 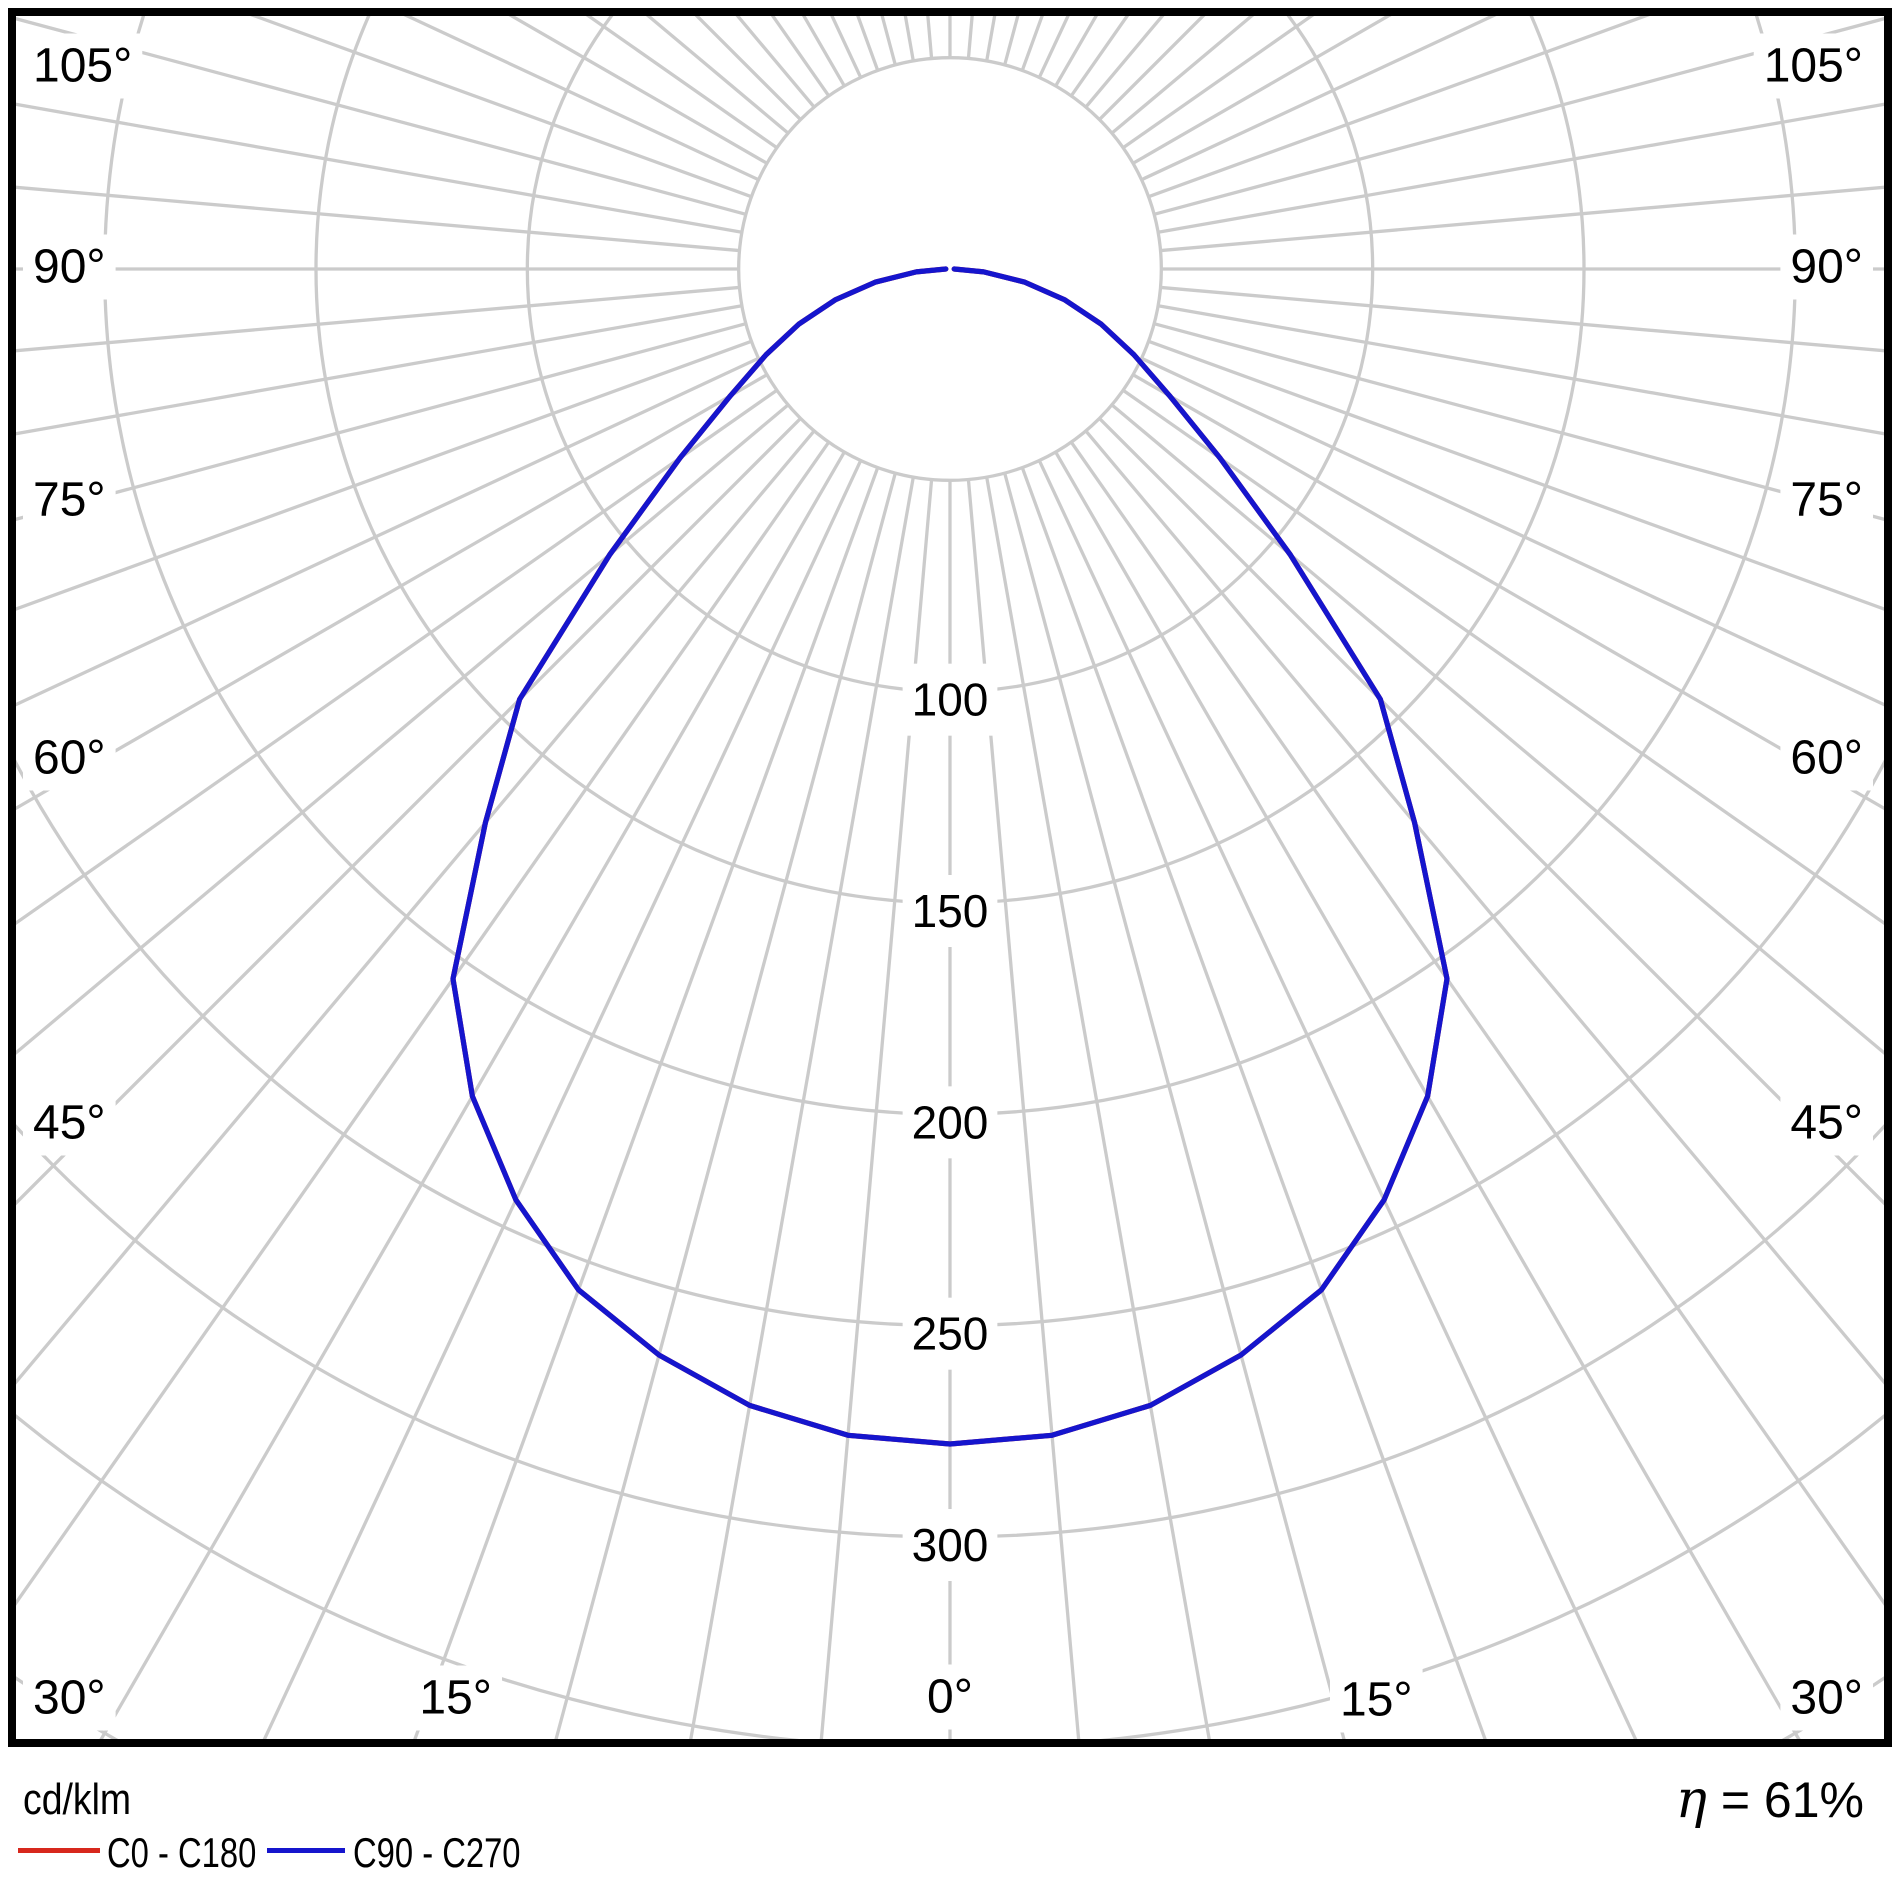 I want to click on efficiency-label: η = 61%, so click(x=1770, y=1800).